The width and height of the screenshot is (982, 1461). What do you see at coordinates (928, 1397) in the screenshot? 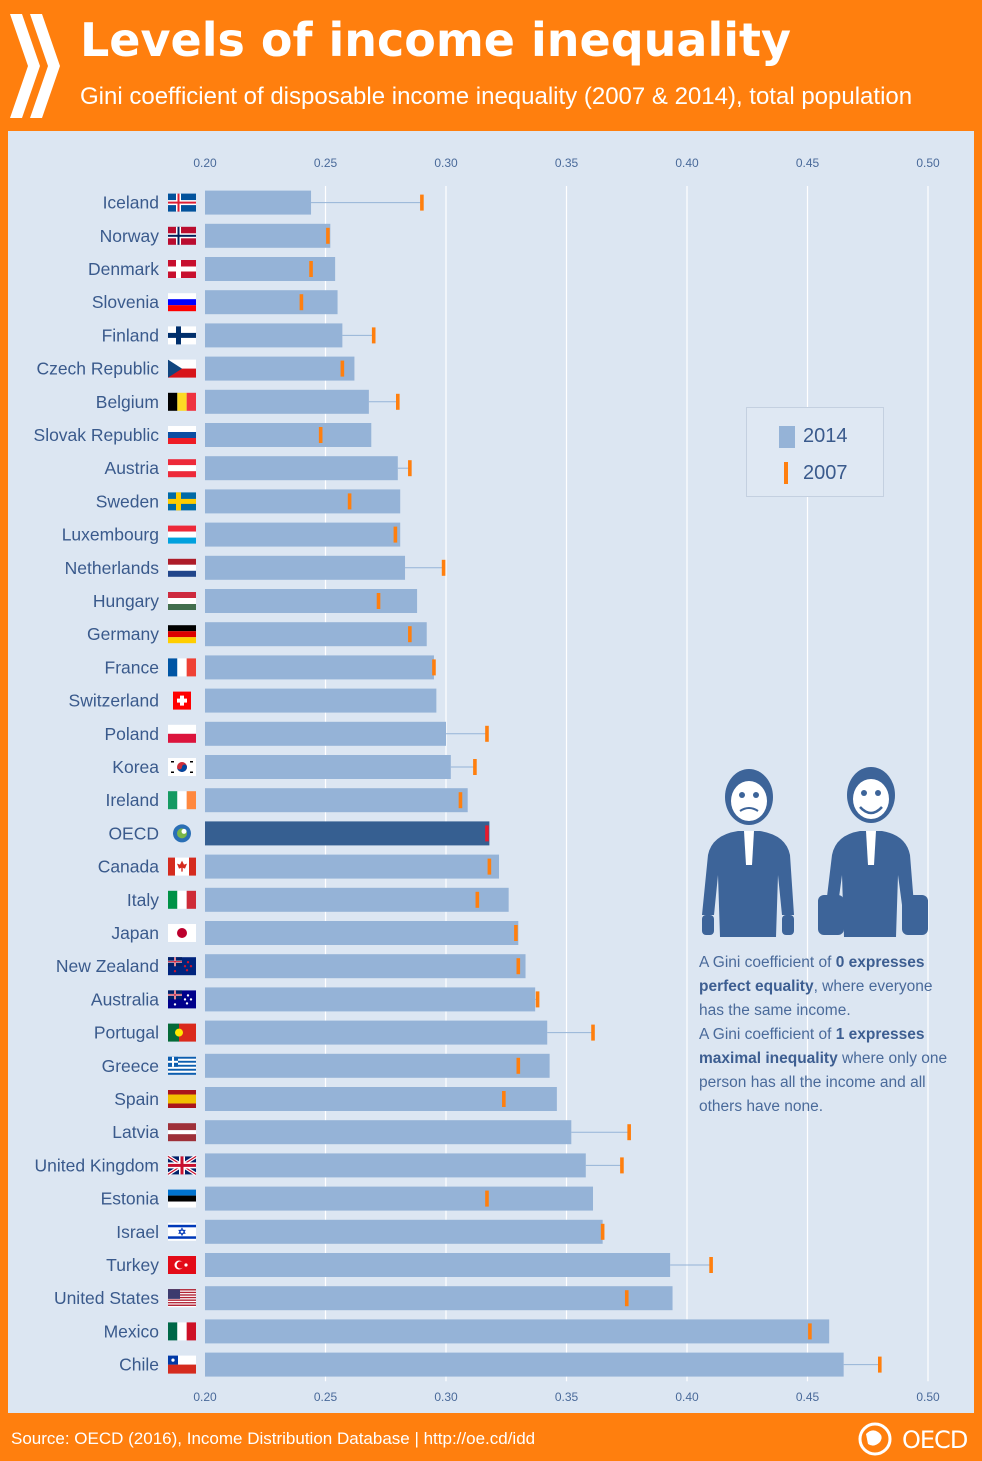
I see `tick-label-bottom: 0.50` at bounding box center [928, 1397].